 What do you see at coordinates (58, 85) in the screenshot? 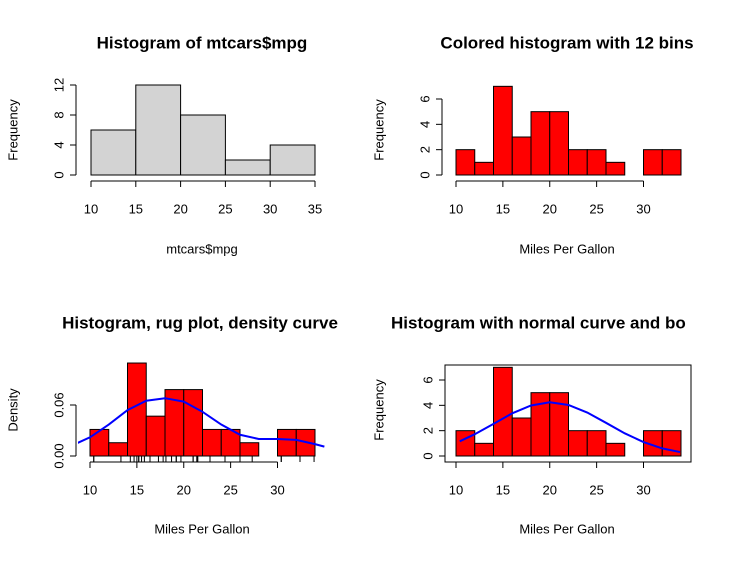
I see `y-tick-label: 12` at bounding box center [58, 85].